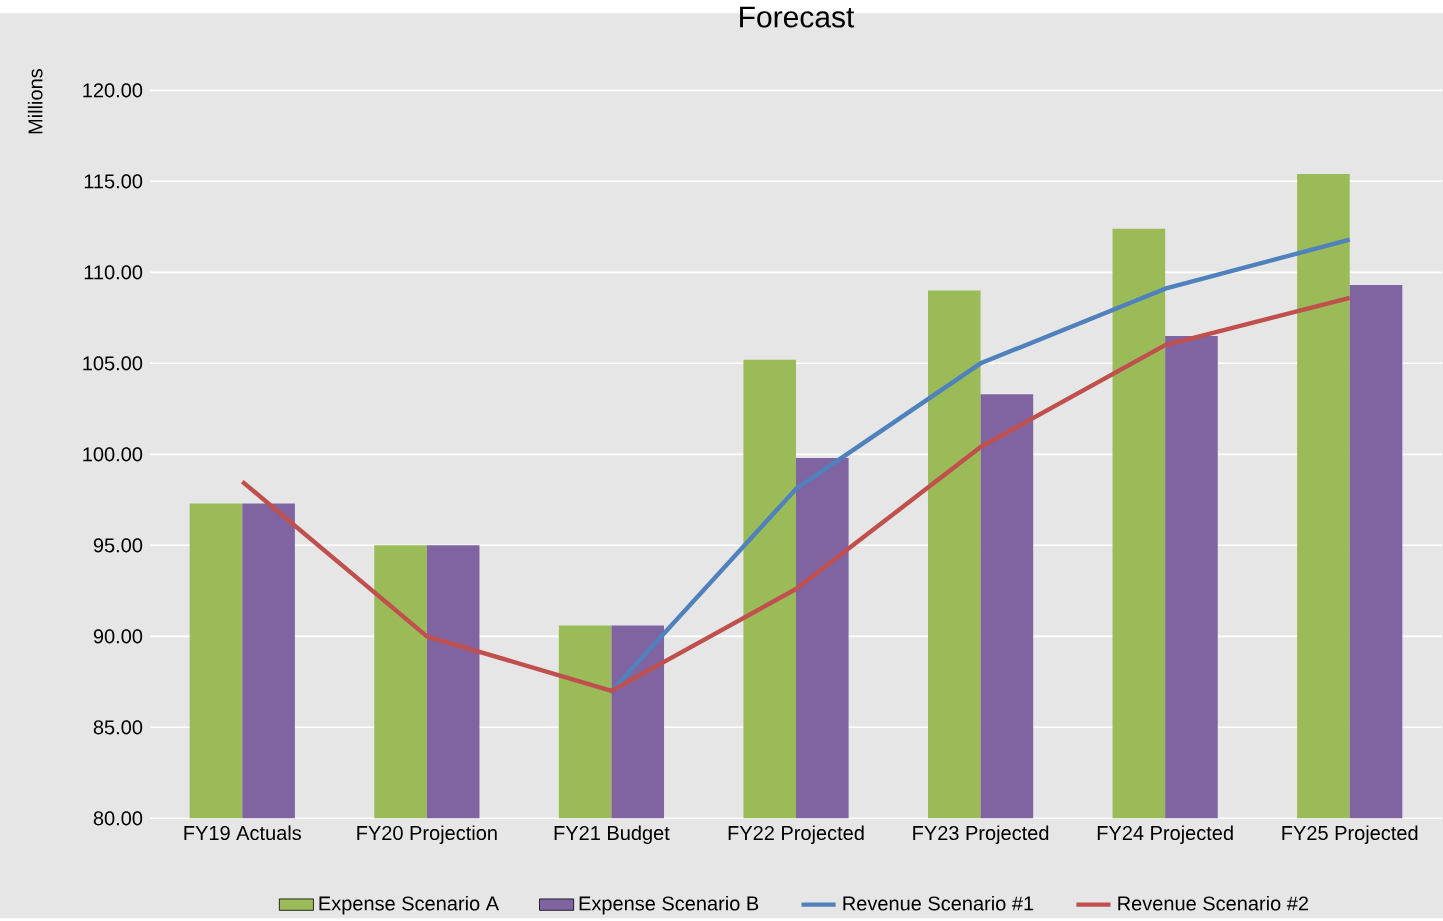  I want to click on y-tick-label: 115.00, so click(113, 181).